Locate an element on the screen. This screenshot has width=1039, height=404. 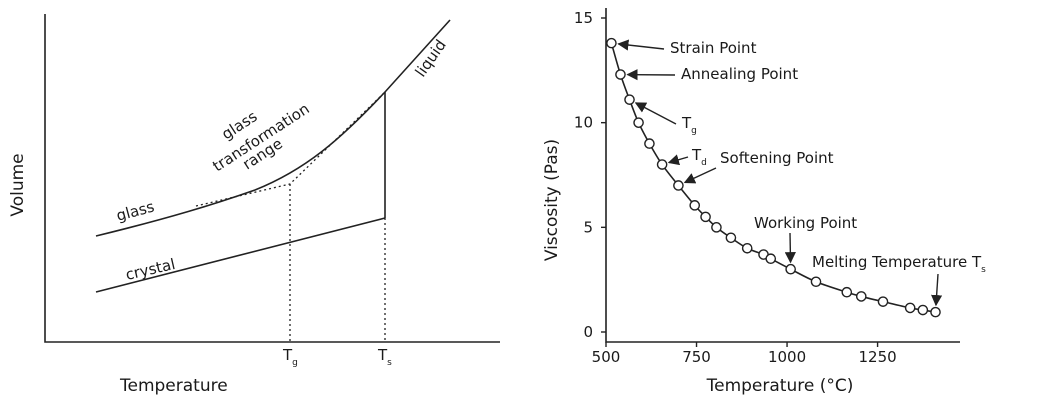
left-x-axis-label: Temperature is located at coordinates (173, 386).